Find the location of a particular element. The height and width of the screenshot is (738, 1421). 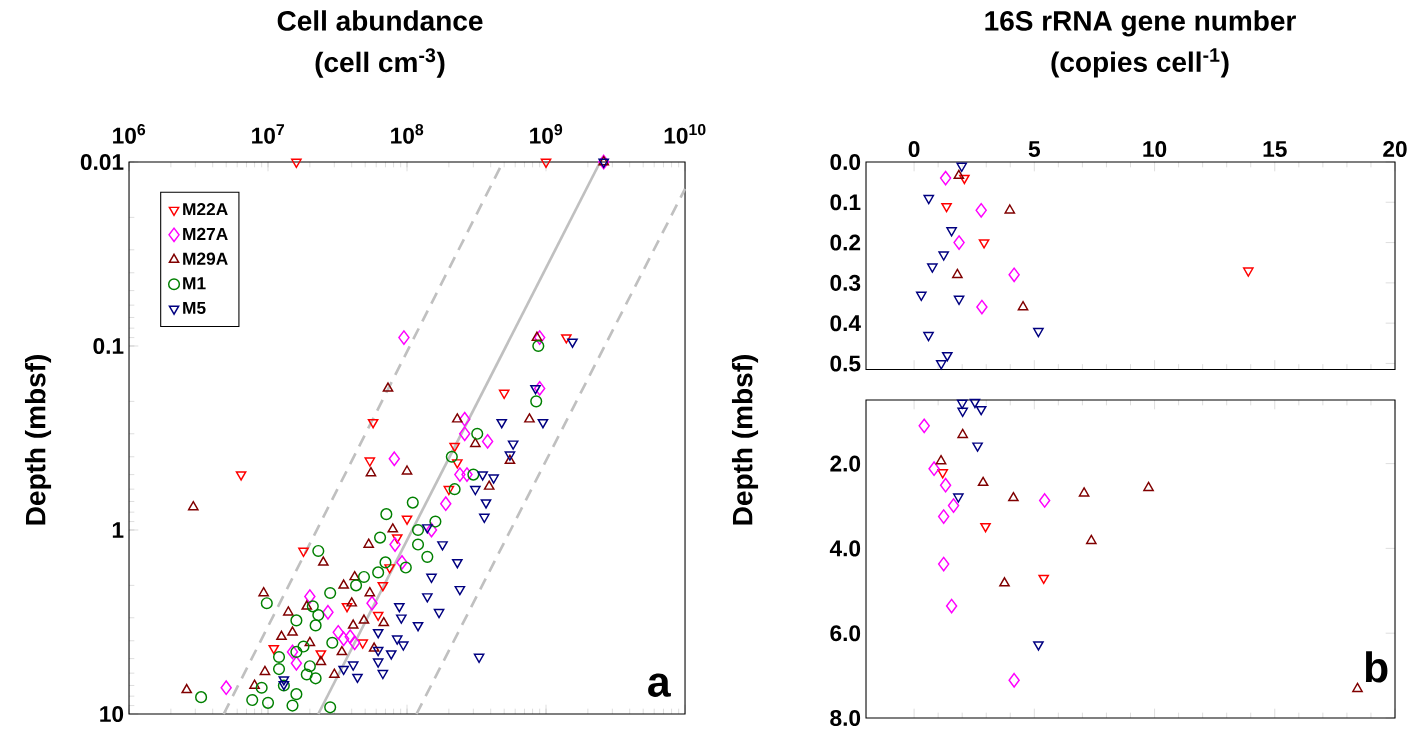

x-tick-label: 20 is located at coordinates (1395, 149).